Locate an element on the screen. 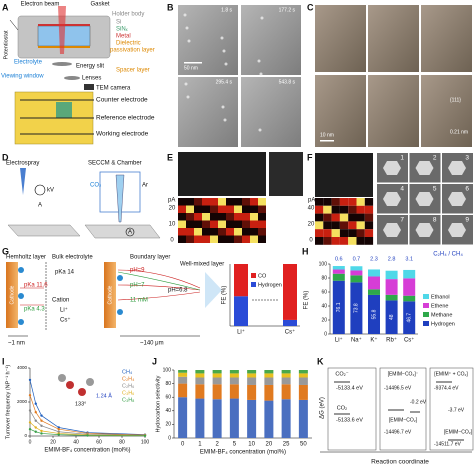  legend-swatch is located at coordinates (426, 314).